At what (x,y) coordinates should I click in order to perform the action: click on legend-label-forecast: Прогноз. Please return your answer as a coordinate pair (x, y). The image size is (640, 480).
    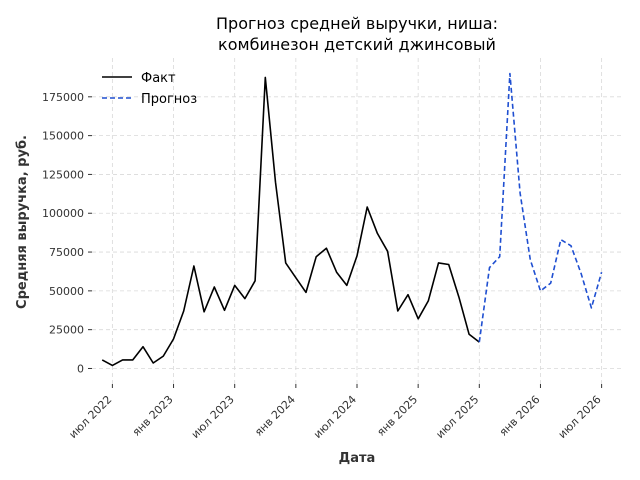
    Looking at the image, I should click on (169, 99).